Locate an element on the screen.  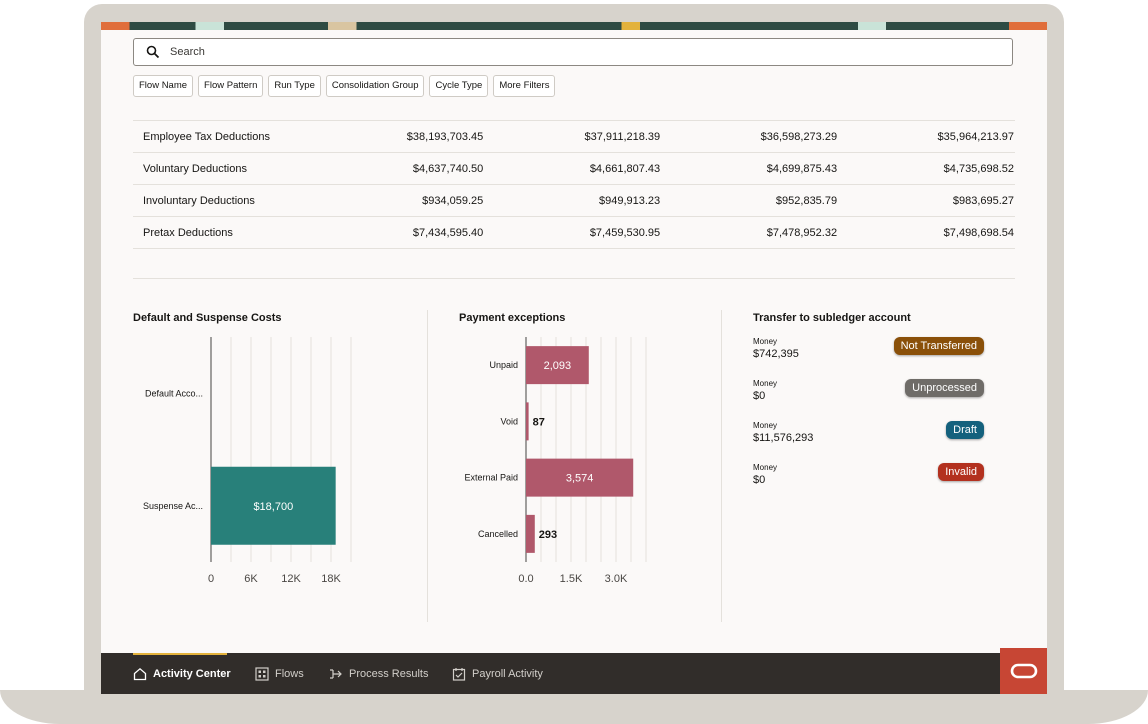
filter-consolidation-group: Consolidation Group is located at coordinates (375, 86).